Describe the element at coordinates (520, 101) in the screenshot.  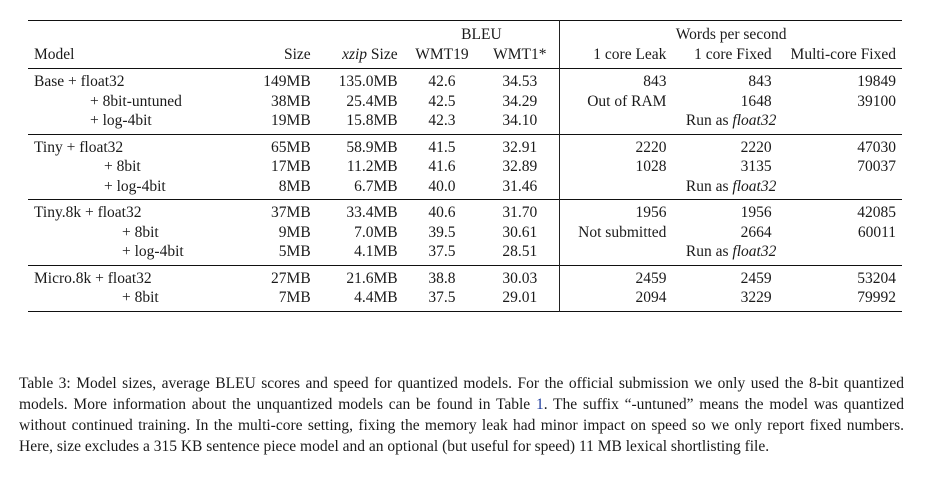
I see `cell-wmt1x: 34.29` at that location.